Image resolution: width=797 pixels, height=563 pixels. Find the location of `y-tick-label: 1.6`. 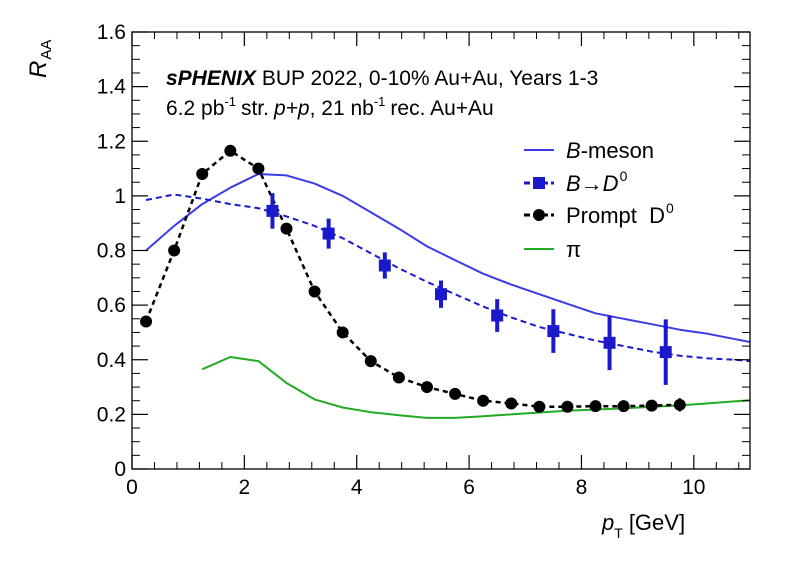

y-tick-label: 1.6 is located at coordinates (111, 32).